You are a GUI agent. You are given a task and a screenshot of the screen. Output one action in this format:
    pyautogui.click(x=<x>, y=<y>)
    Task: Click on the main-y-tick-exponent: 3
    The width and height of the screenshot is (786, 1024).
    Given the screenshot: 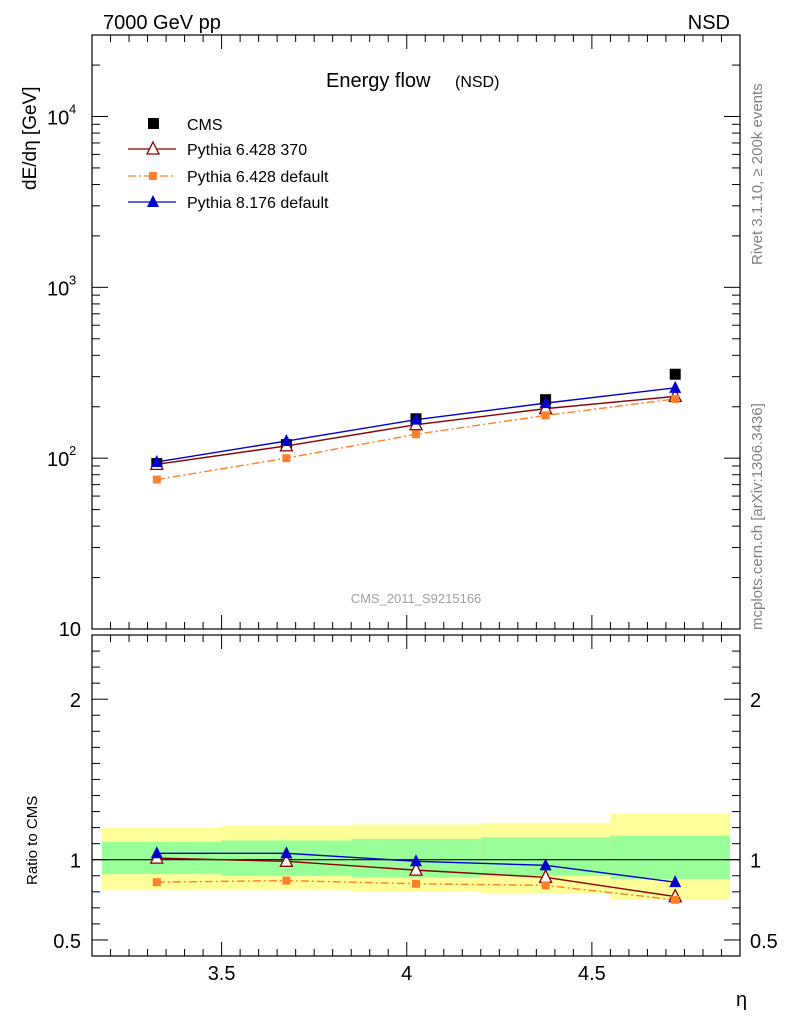 What is the action you would take?
    pyautogui.click(x=72, y=279)
    